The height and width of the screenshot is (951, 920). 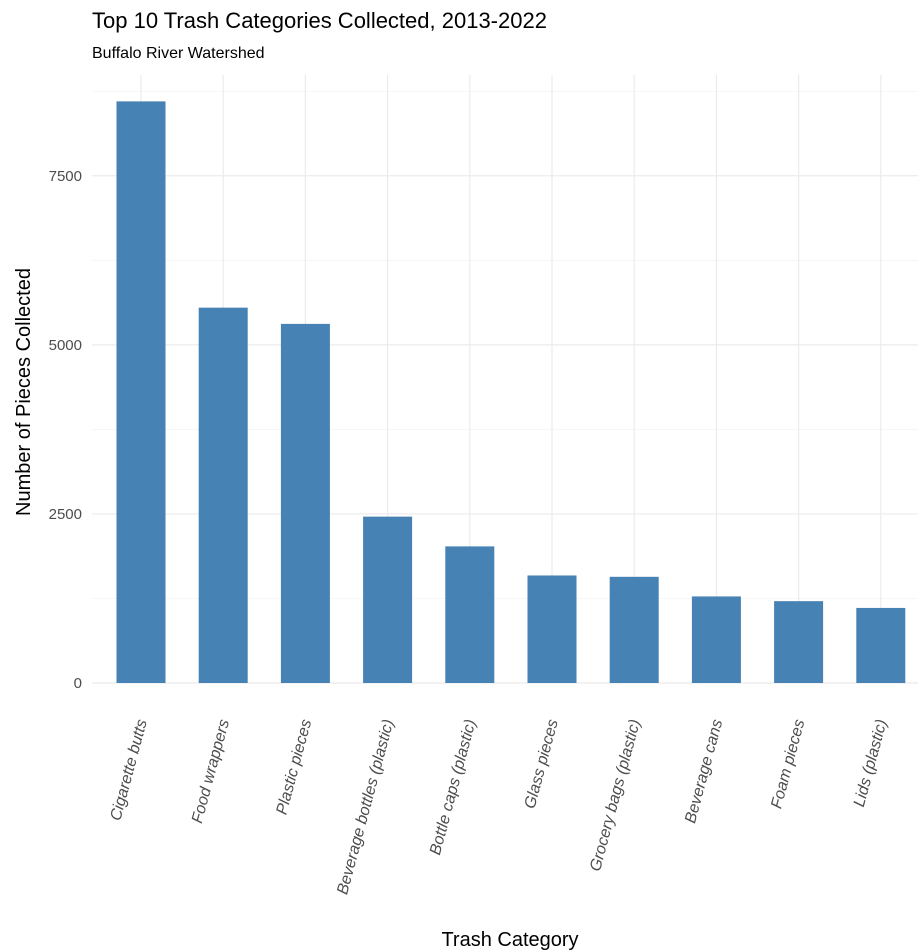 I want to click on x-tick-label: Beverage cans, so click(x=704, y=771).